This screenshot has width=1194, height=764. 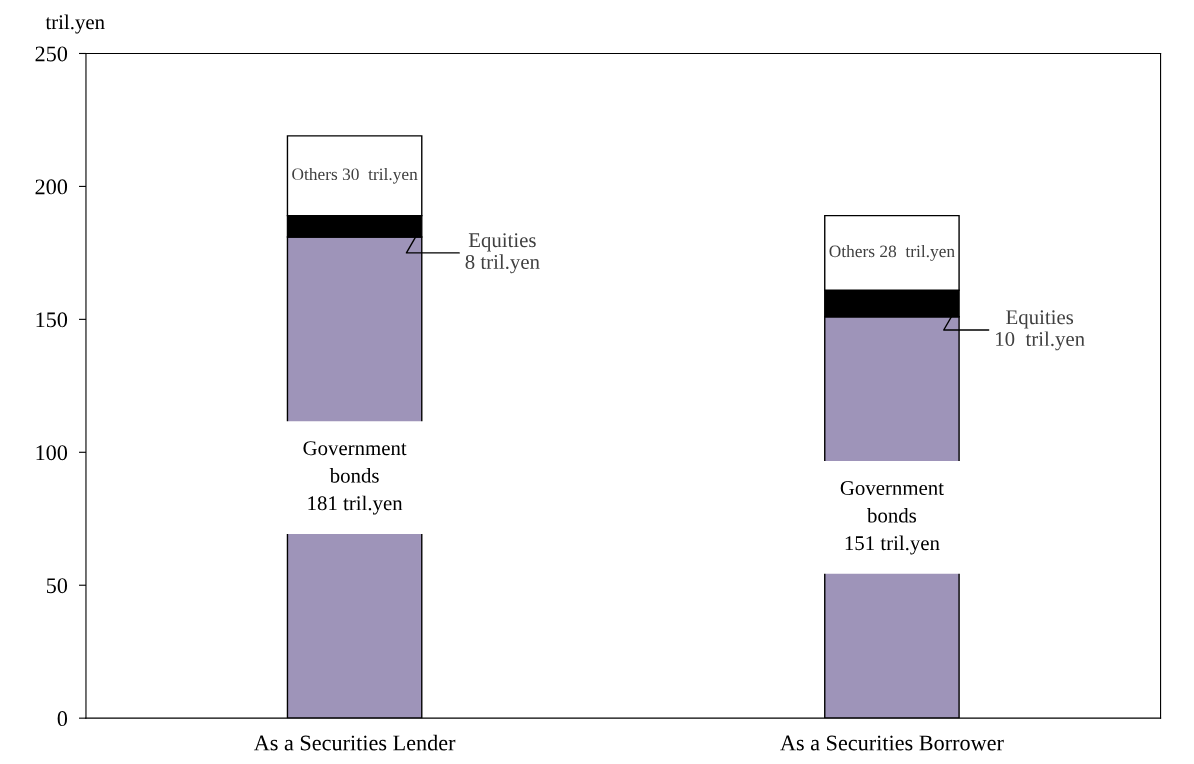 I want to click on data-label: Equities 10 tril.yen, so click(x=1040, y=330).